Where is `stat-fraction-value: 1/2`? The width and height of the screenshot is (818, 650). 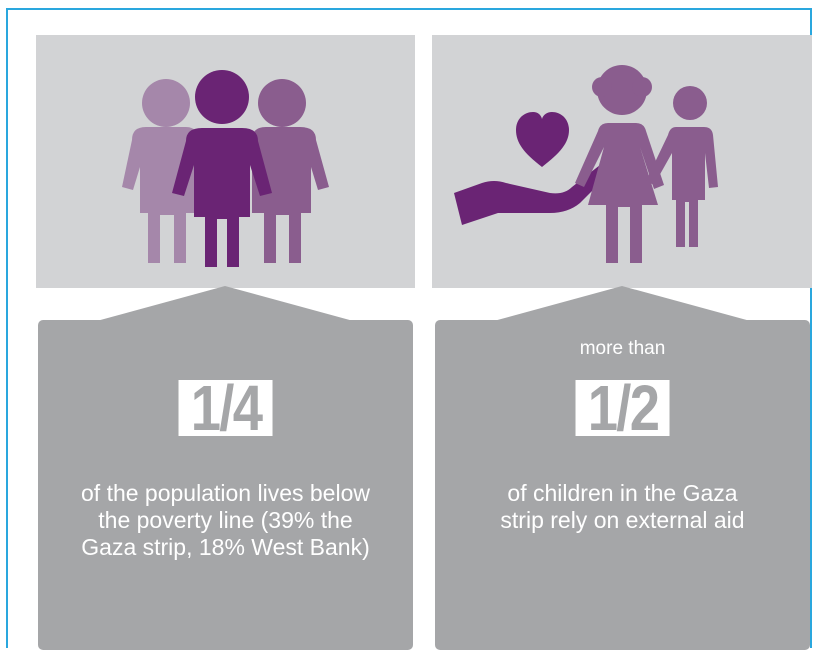
stat-fraction-value: 1/2 is located at coordinates (623, 408).